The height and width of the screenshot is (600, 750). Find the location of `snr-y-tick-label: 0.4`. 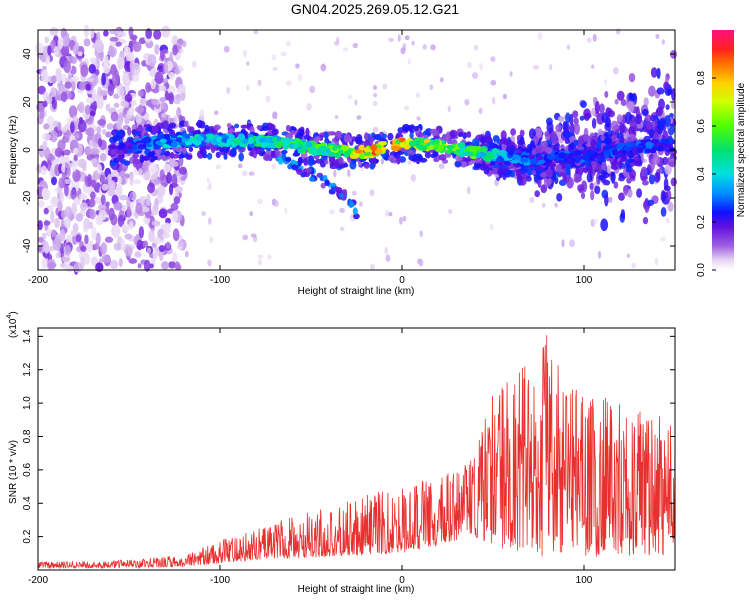

snr-y-tick-label: 0.4 is located at coordinates (27, 503).